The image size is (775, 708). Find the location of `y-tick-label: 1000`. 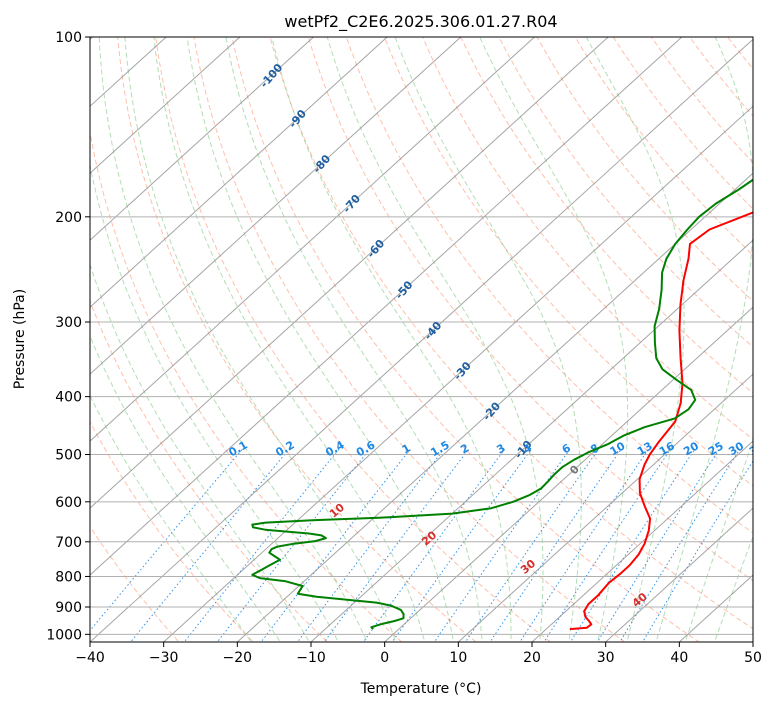

y-tick-label: 1000 is located at coordinates (64, 635).